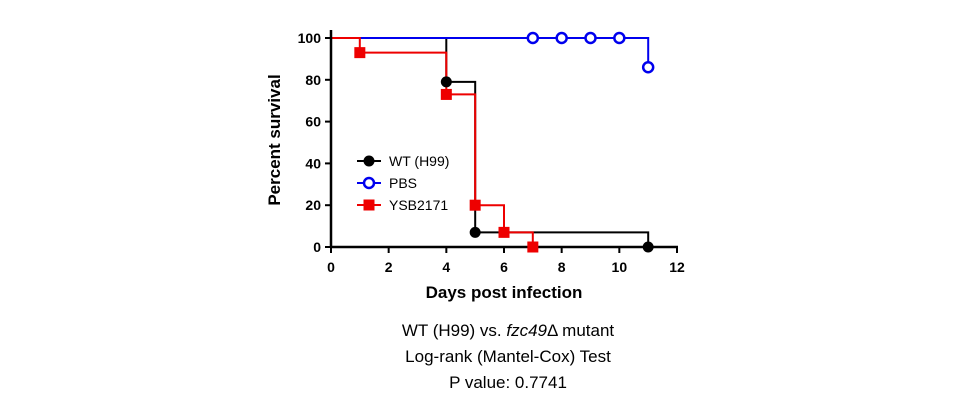 The height and width of the screenshot is (415, 960). What do you see at coordinates (508, 382) in the screenshot?
I see `caption-p-value: P value: 0.7741` at bounding box center [508, 382].